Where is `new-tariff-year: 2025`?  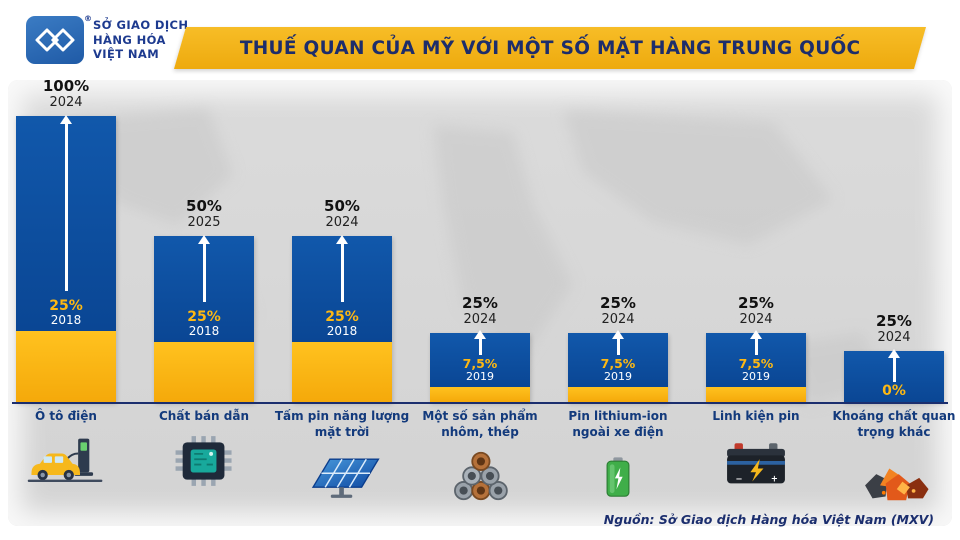
new-tariff-year: 2025 is located at coordinates (204, 223).